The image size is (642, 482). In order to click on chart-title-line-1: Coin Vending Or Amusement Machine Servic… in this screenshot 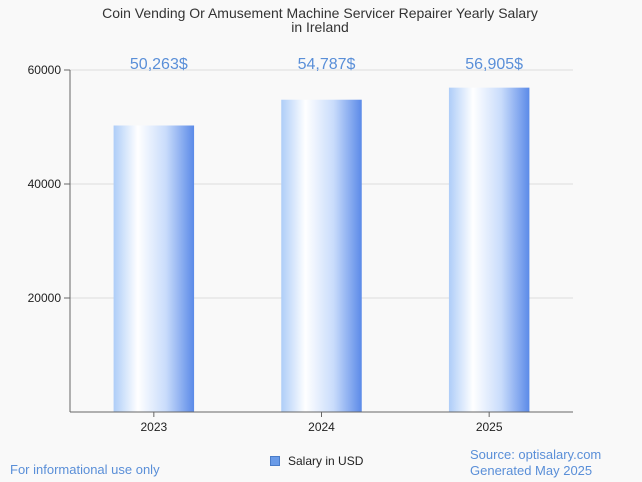, I will do `click(320, 13)`.